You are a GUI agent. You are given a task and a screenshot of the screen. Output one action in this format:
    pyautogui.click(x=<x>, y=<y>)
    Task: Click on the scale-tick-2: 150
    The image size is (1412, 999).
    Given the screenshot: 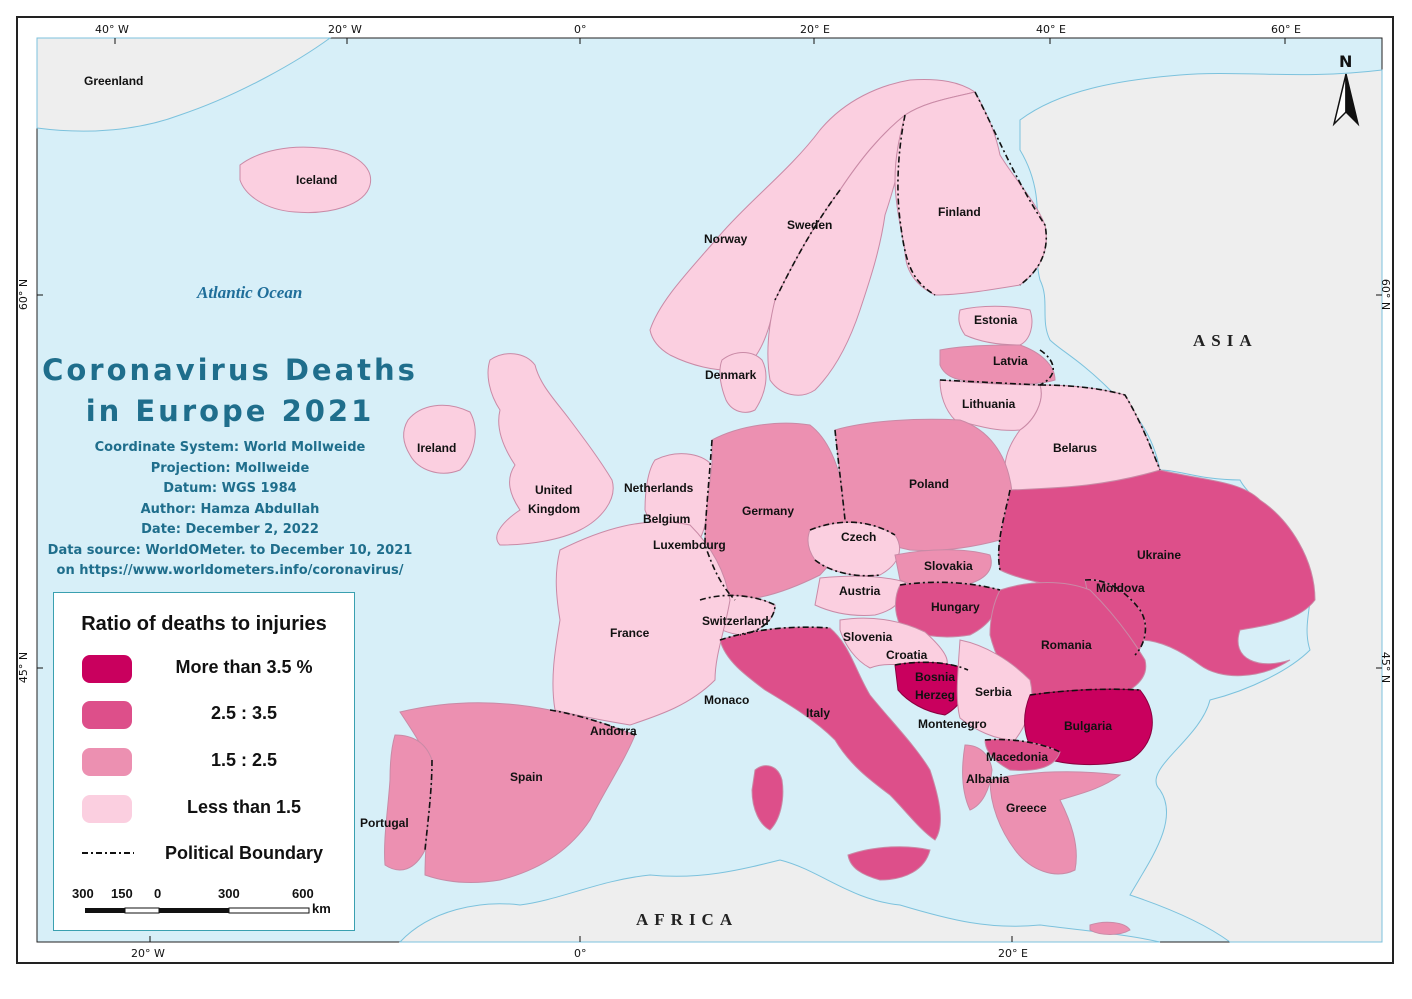 What is the action you would take?
    pyautogui.click(x=122, y=893)
    